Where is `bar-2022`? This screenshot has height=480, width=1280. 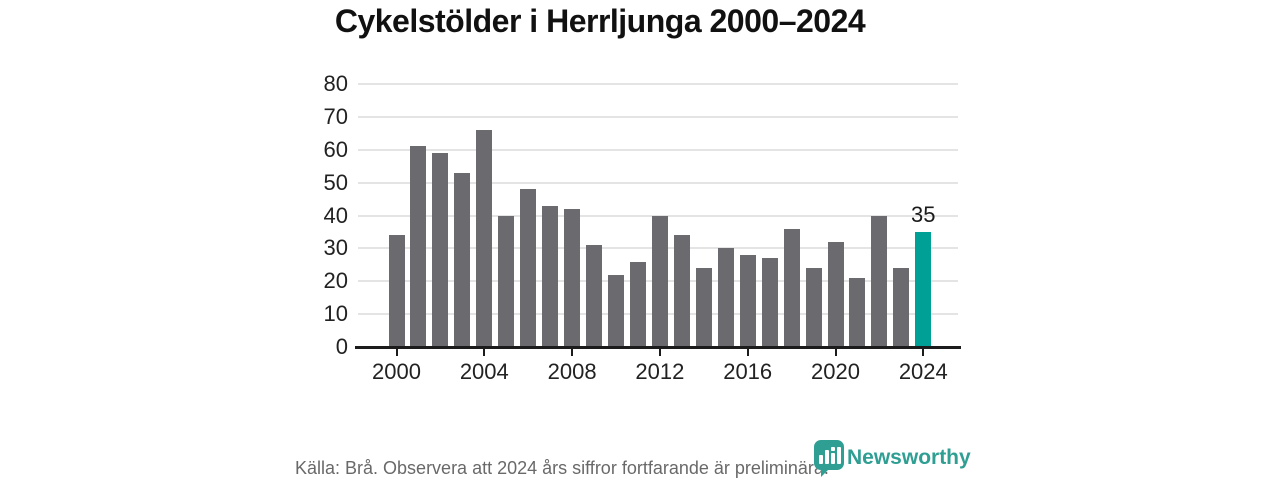
bar-2022 is located at coordinates (879, 281).